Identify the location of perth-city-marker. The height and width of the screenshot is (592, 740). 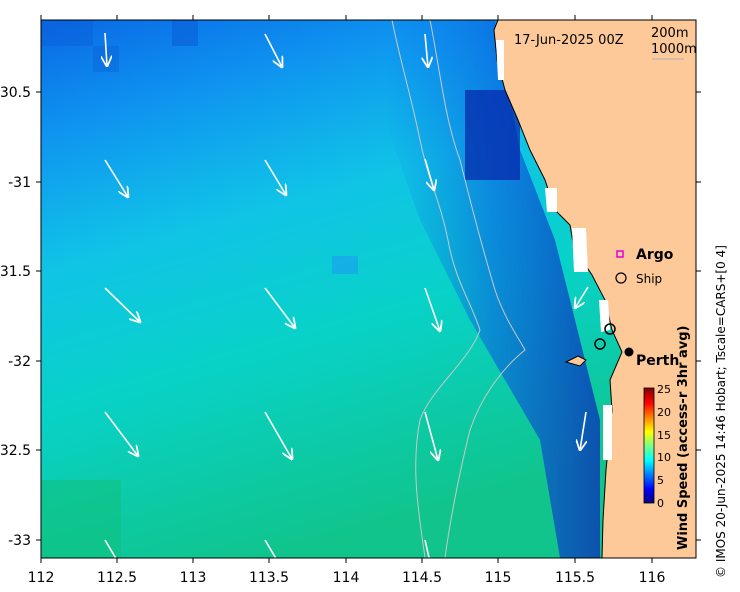
(629, 352).